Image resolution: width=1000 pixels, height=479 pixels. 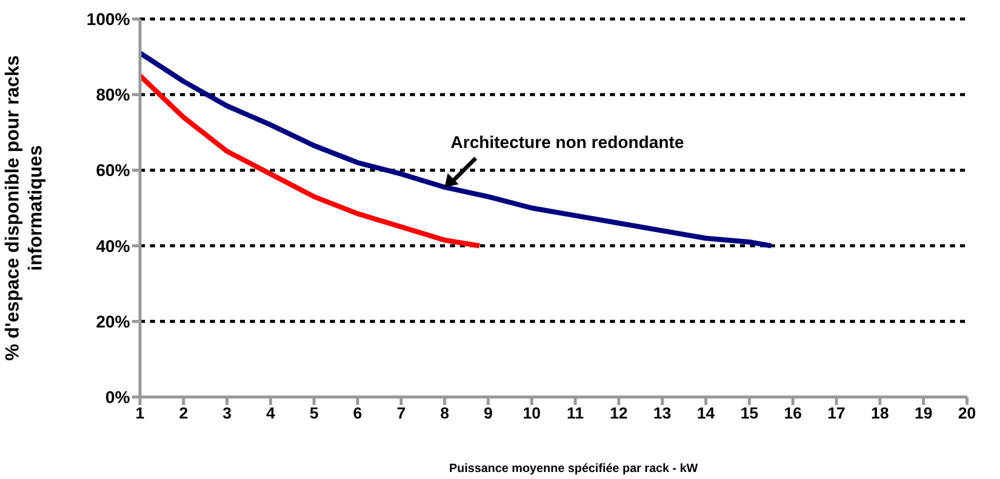 I want to click on x-tick-label: 15, so click(x=749, y=413).